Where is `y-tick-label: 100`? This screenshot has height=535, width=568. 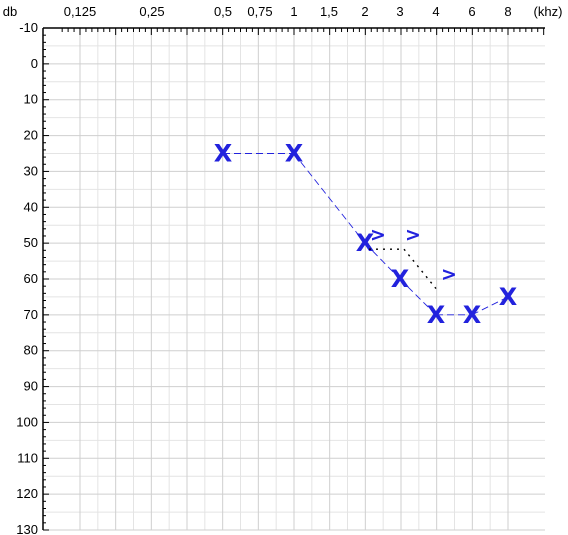 y-tick-label: 100 is located at coordinates (27, 421).